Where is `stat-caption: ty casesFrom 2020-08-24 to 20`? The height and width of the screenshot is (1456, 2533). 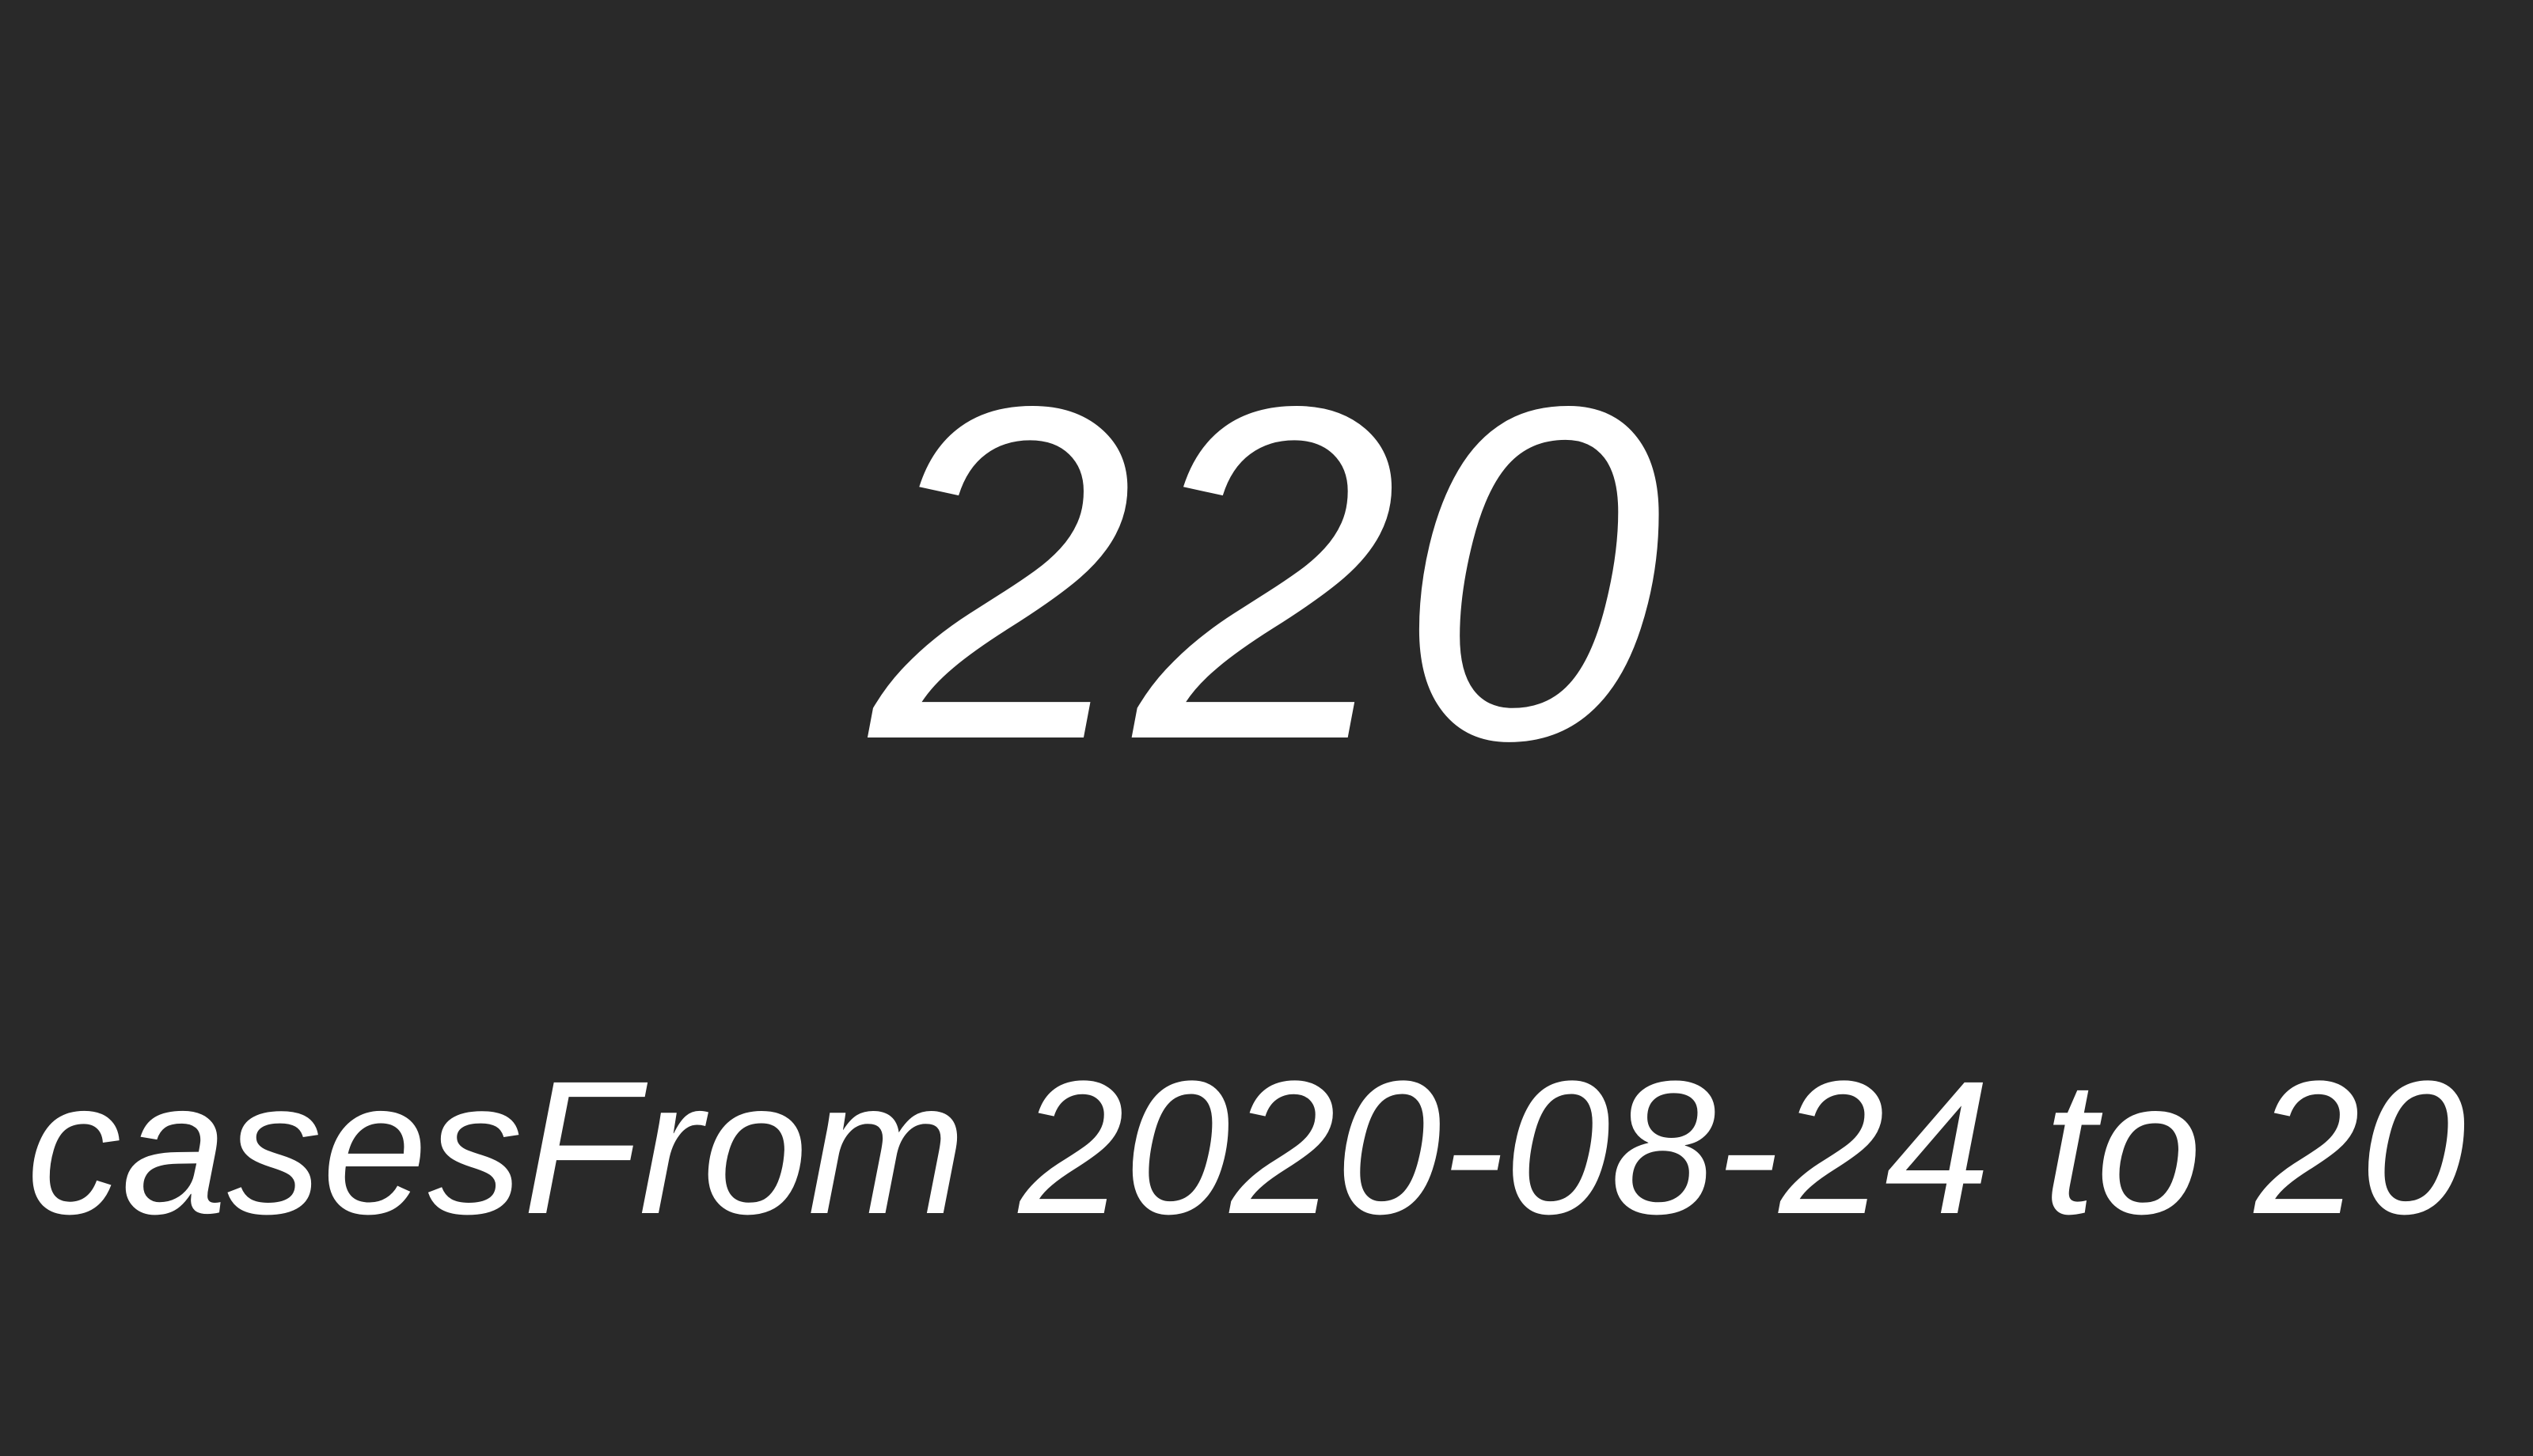 stat-caption: ty casesFrom 2020-08-24 to 20 is located at coordinates (1233, 1147).